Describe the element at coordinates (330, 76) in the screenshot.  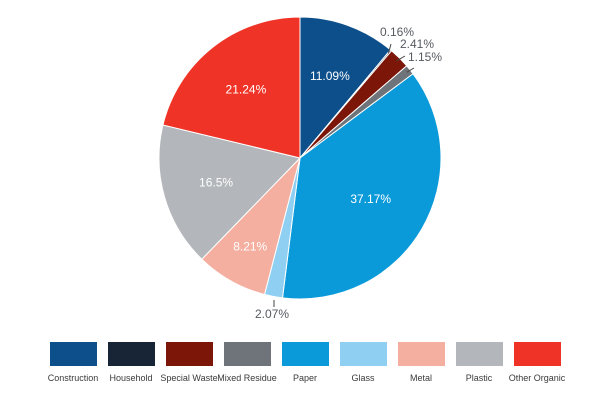
I see `slice-label-construction: 11.09%` at that location.